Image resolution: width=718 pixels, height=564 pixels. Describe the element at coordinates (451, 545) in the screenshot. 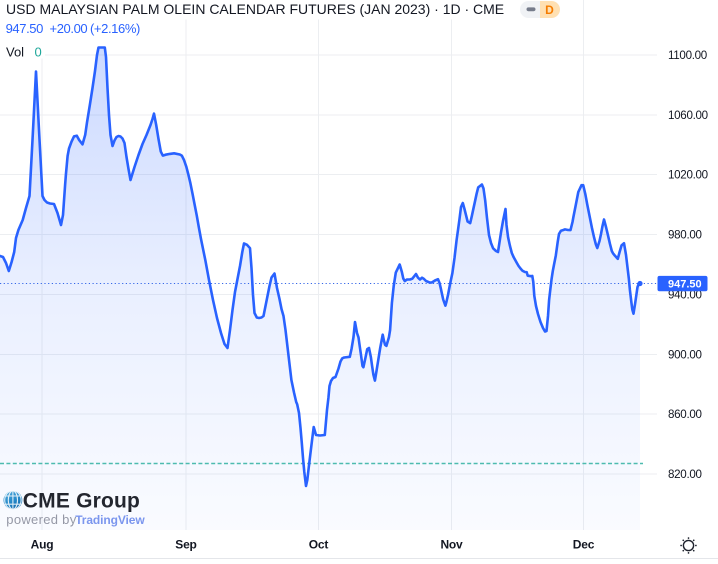

I see `svg-text: Nov` at that location.